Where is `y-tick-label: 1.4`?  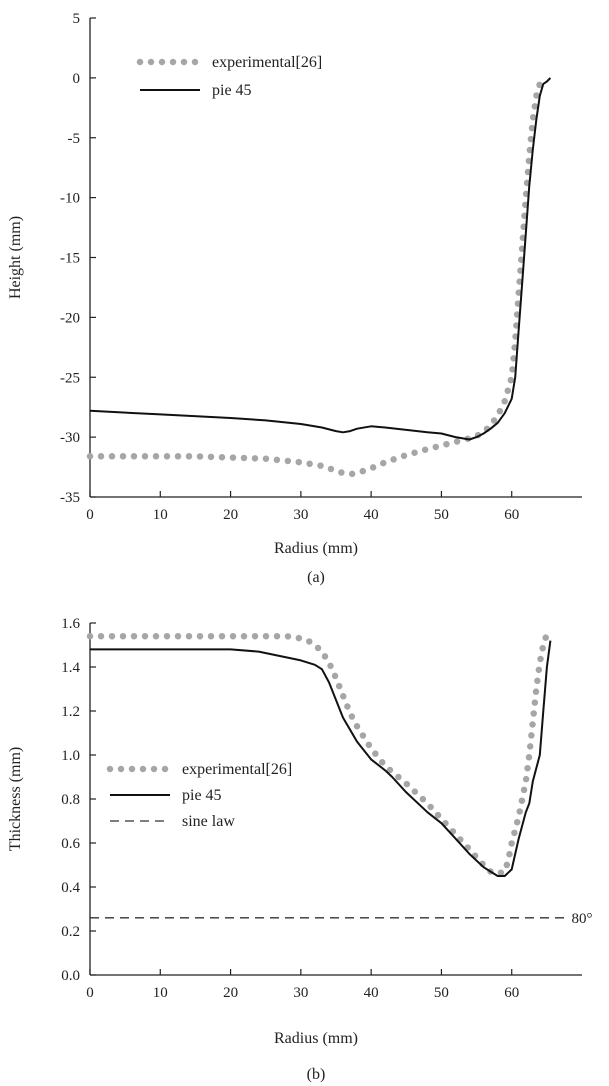
y-tick-label: 1.4 is located at coordinates (70, 668).